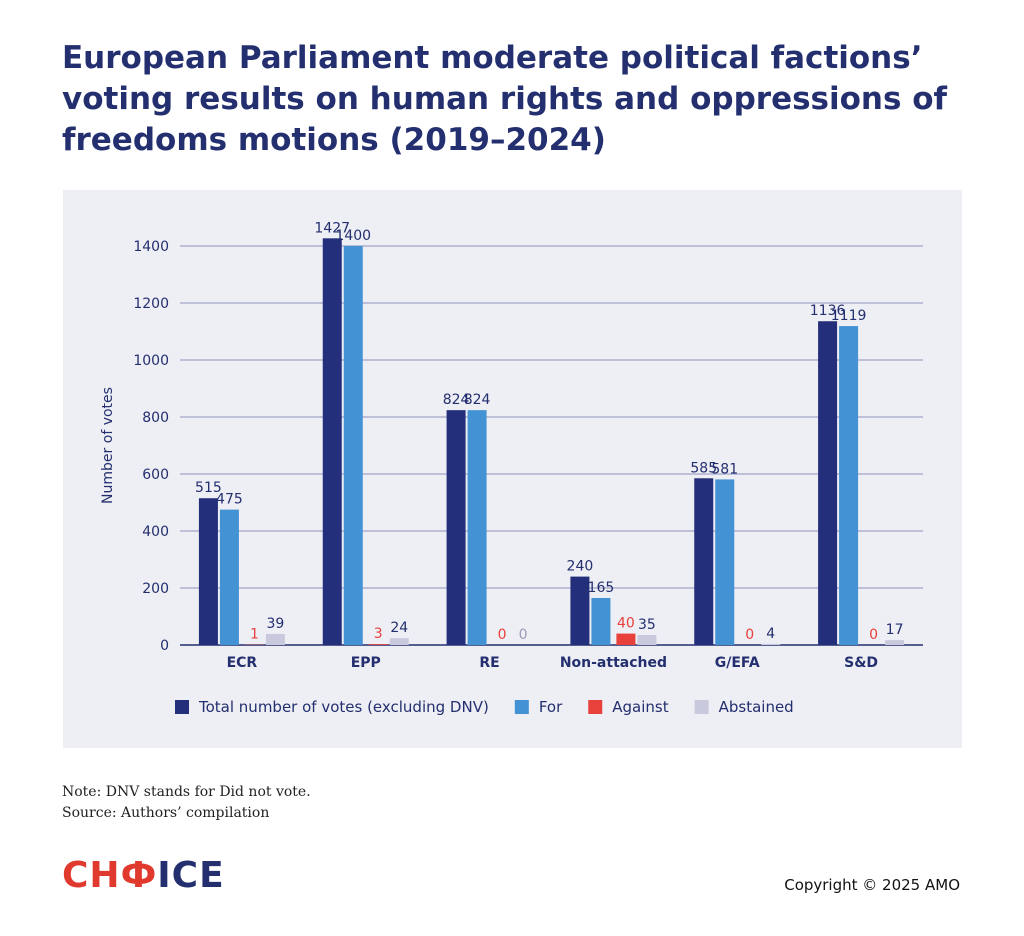 This screenshot has height=936, width=1024. I want to click on data-label: 17, so click(895, 630).